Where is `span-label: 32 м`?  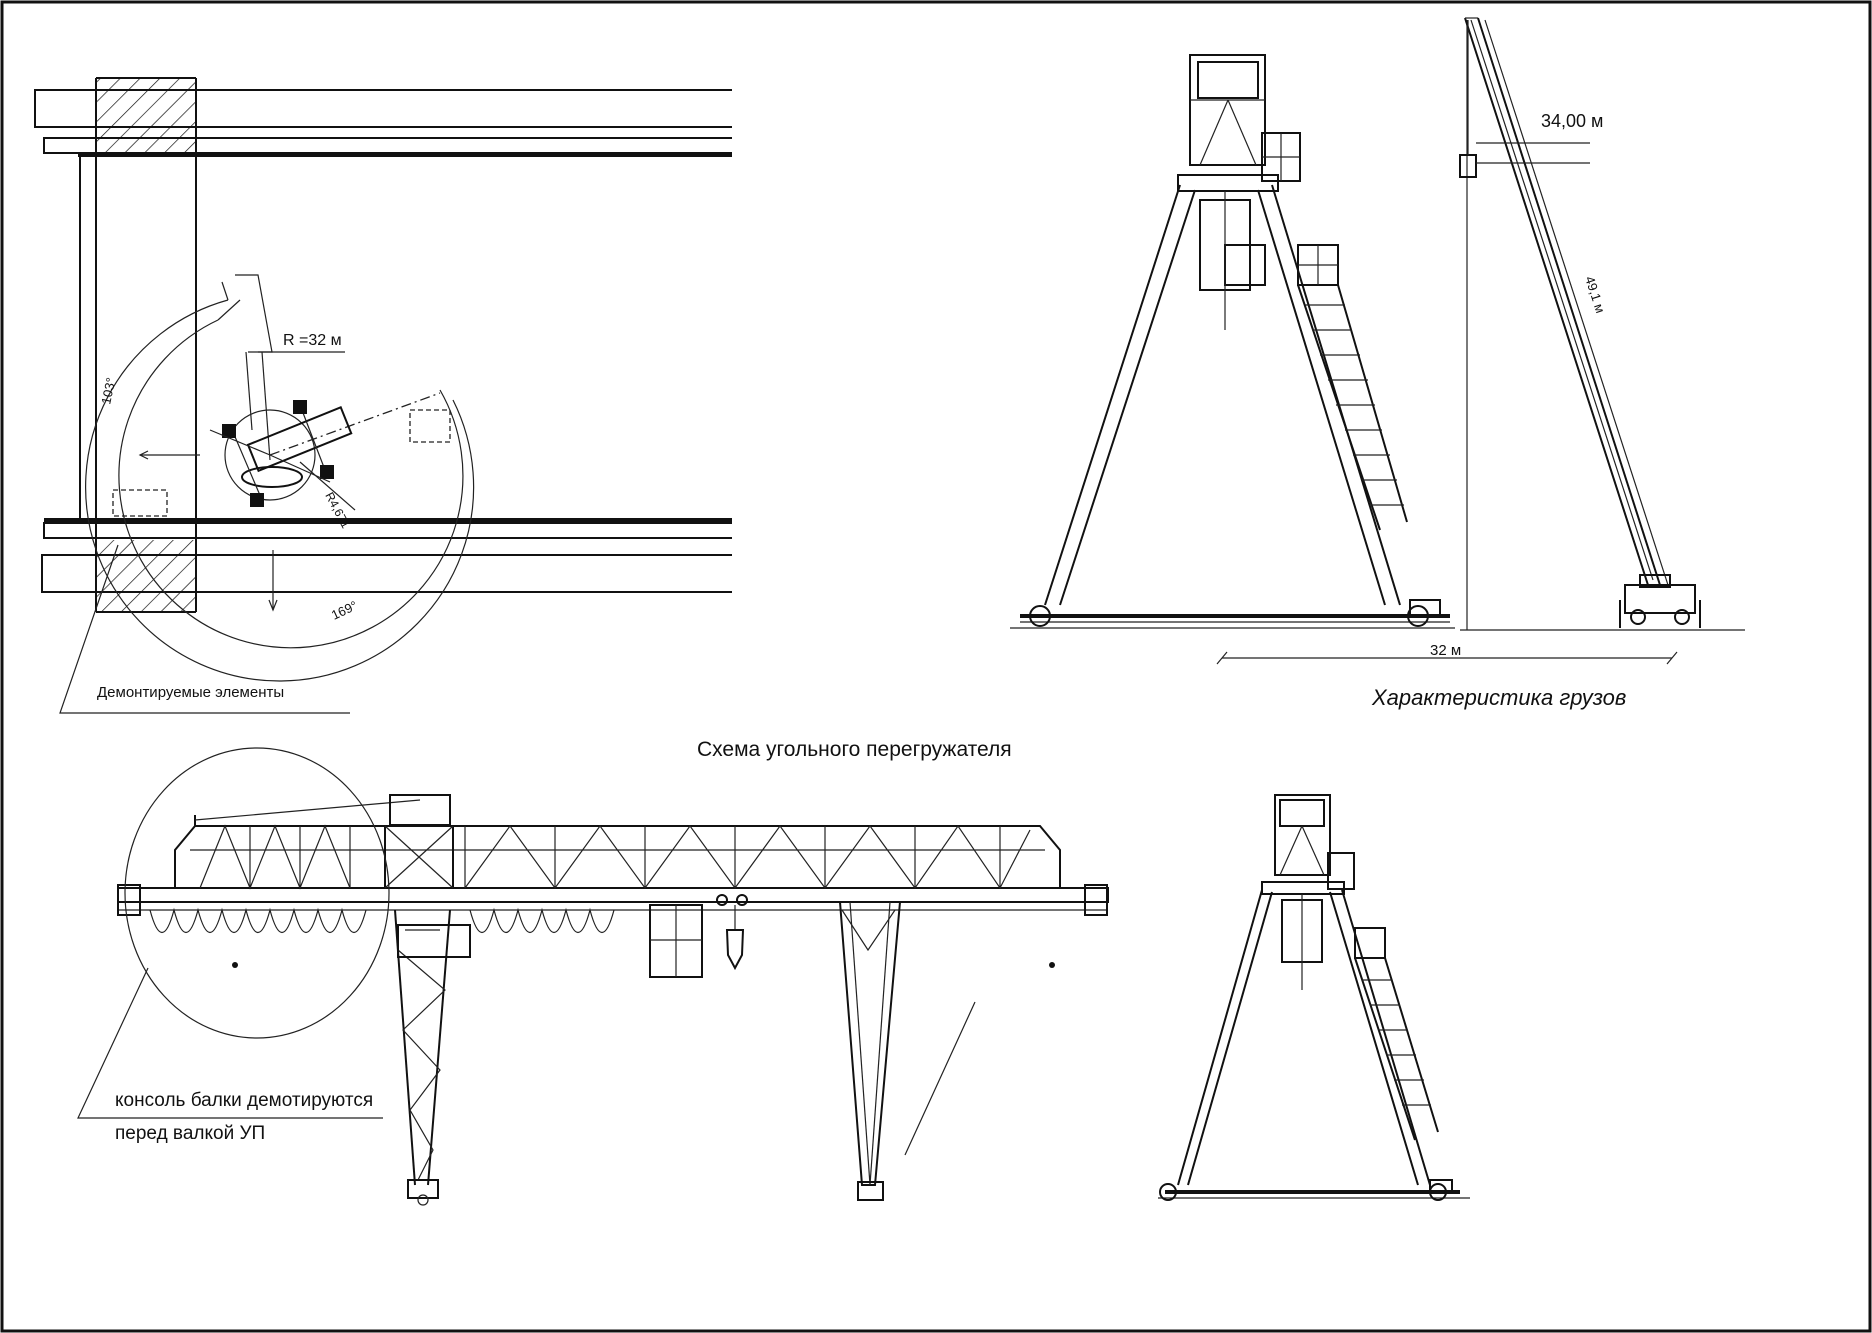 span-label: 32 м is located at coordinates (1445, 650).